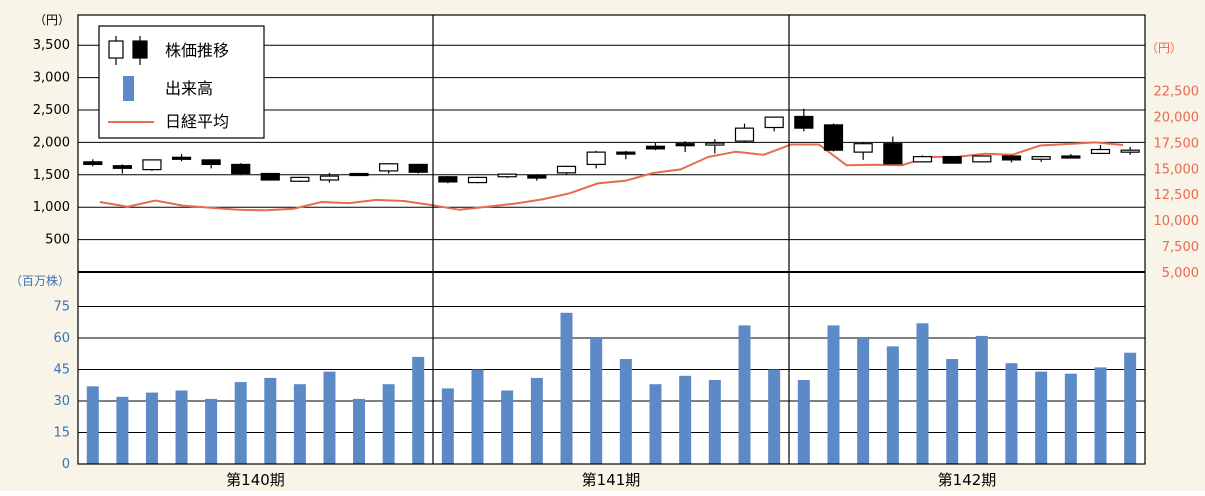 The image size is (1205, 496). Describe the element at coordinates (1177, 195) in the screenshot. I see `nikkei-tick-label: 12,500` at that location.